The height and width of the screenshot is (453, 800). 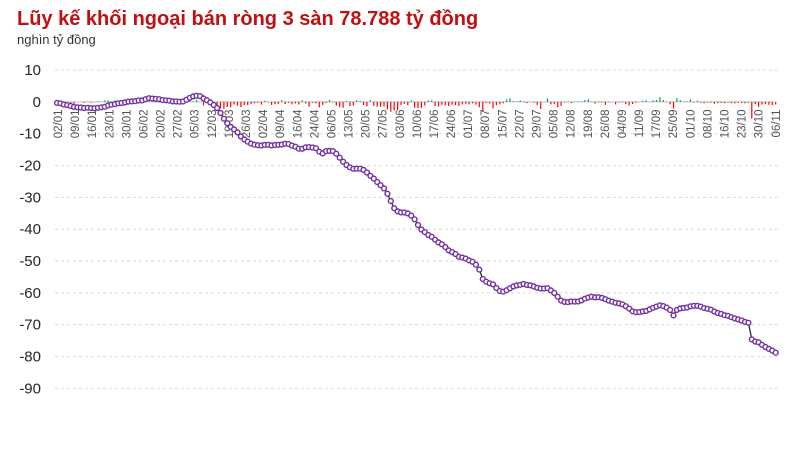 I want to click on svg-text: 17/06, so click(x=435, y=124).